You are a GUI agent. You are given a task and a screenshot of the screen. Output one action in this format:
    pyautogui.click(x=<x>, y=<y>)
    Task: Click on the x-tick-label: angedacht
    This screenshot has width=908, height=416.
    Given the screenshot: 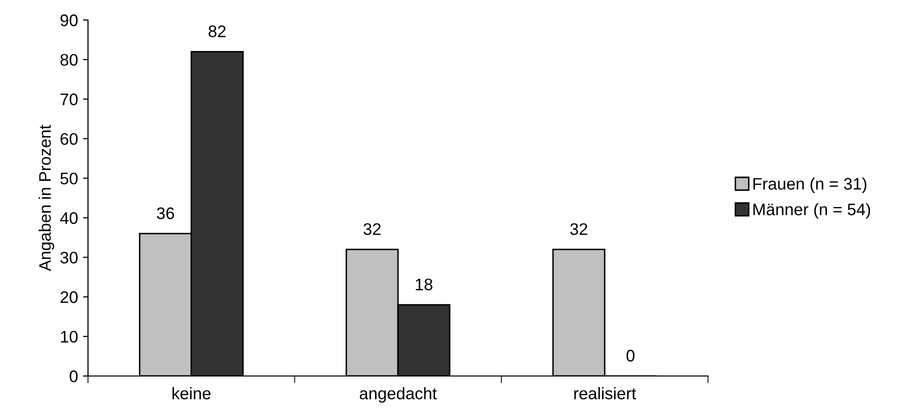 What is the action you would take?
    pyautogui.click(x=398, y=395)
    